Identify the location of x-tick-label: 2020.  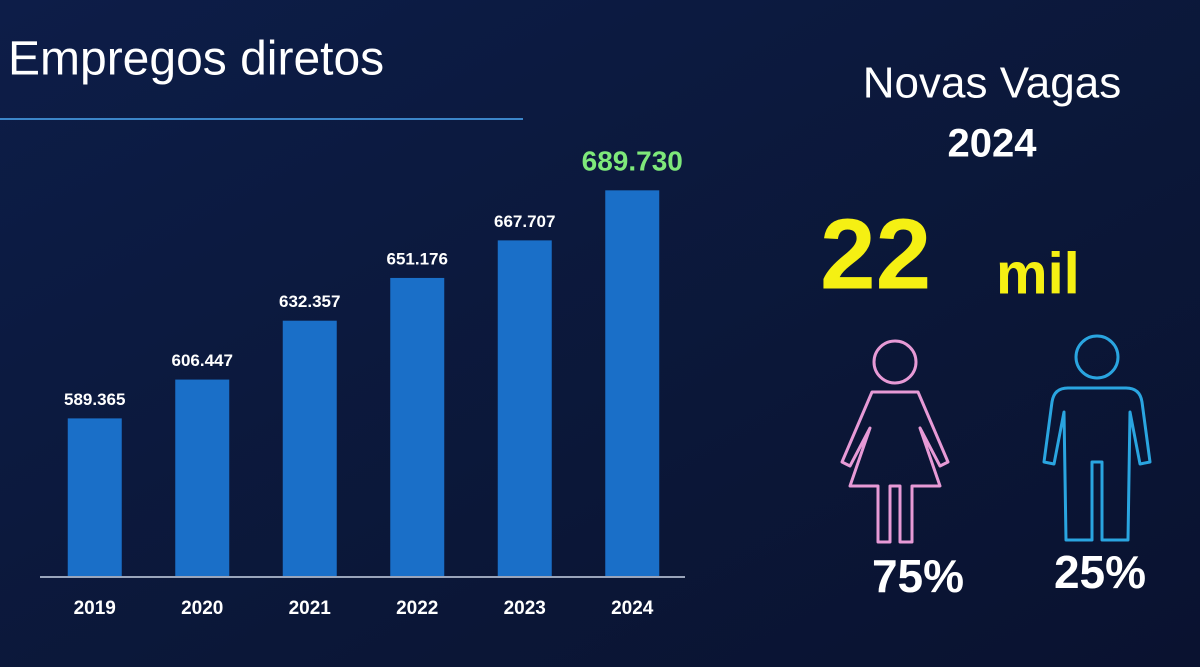
(202, 608).